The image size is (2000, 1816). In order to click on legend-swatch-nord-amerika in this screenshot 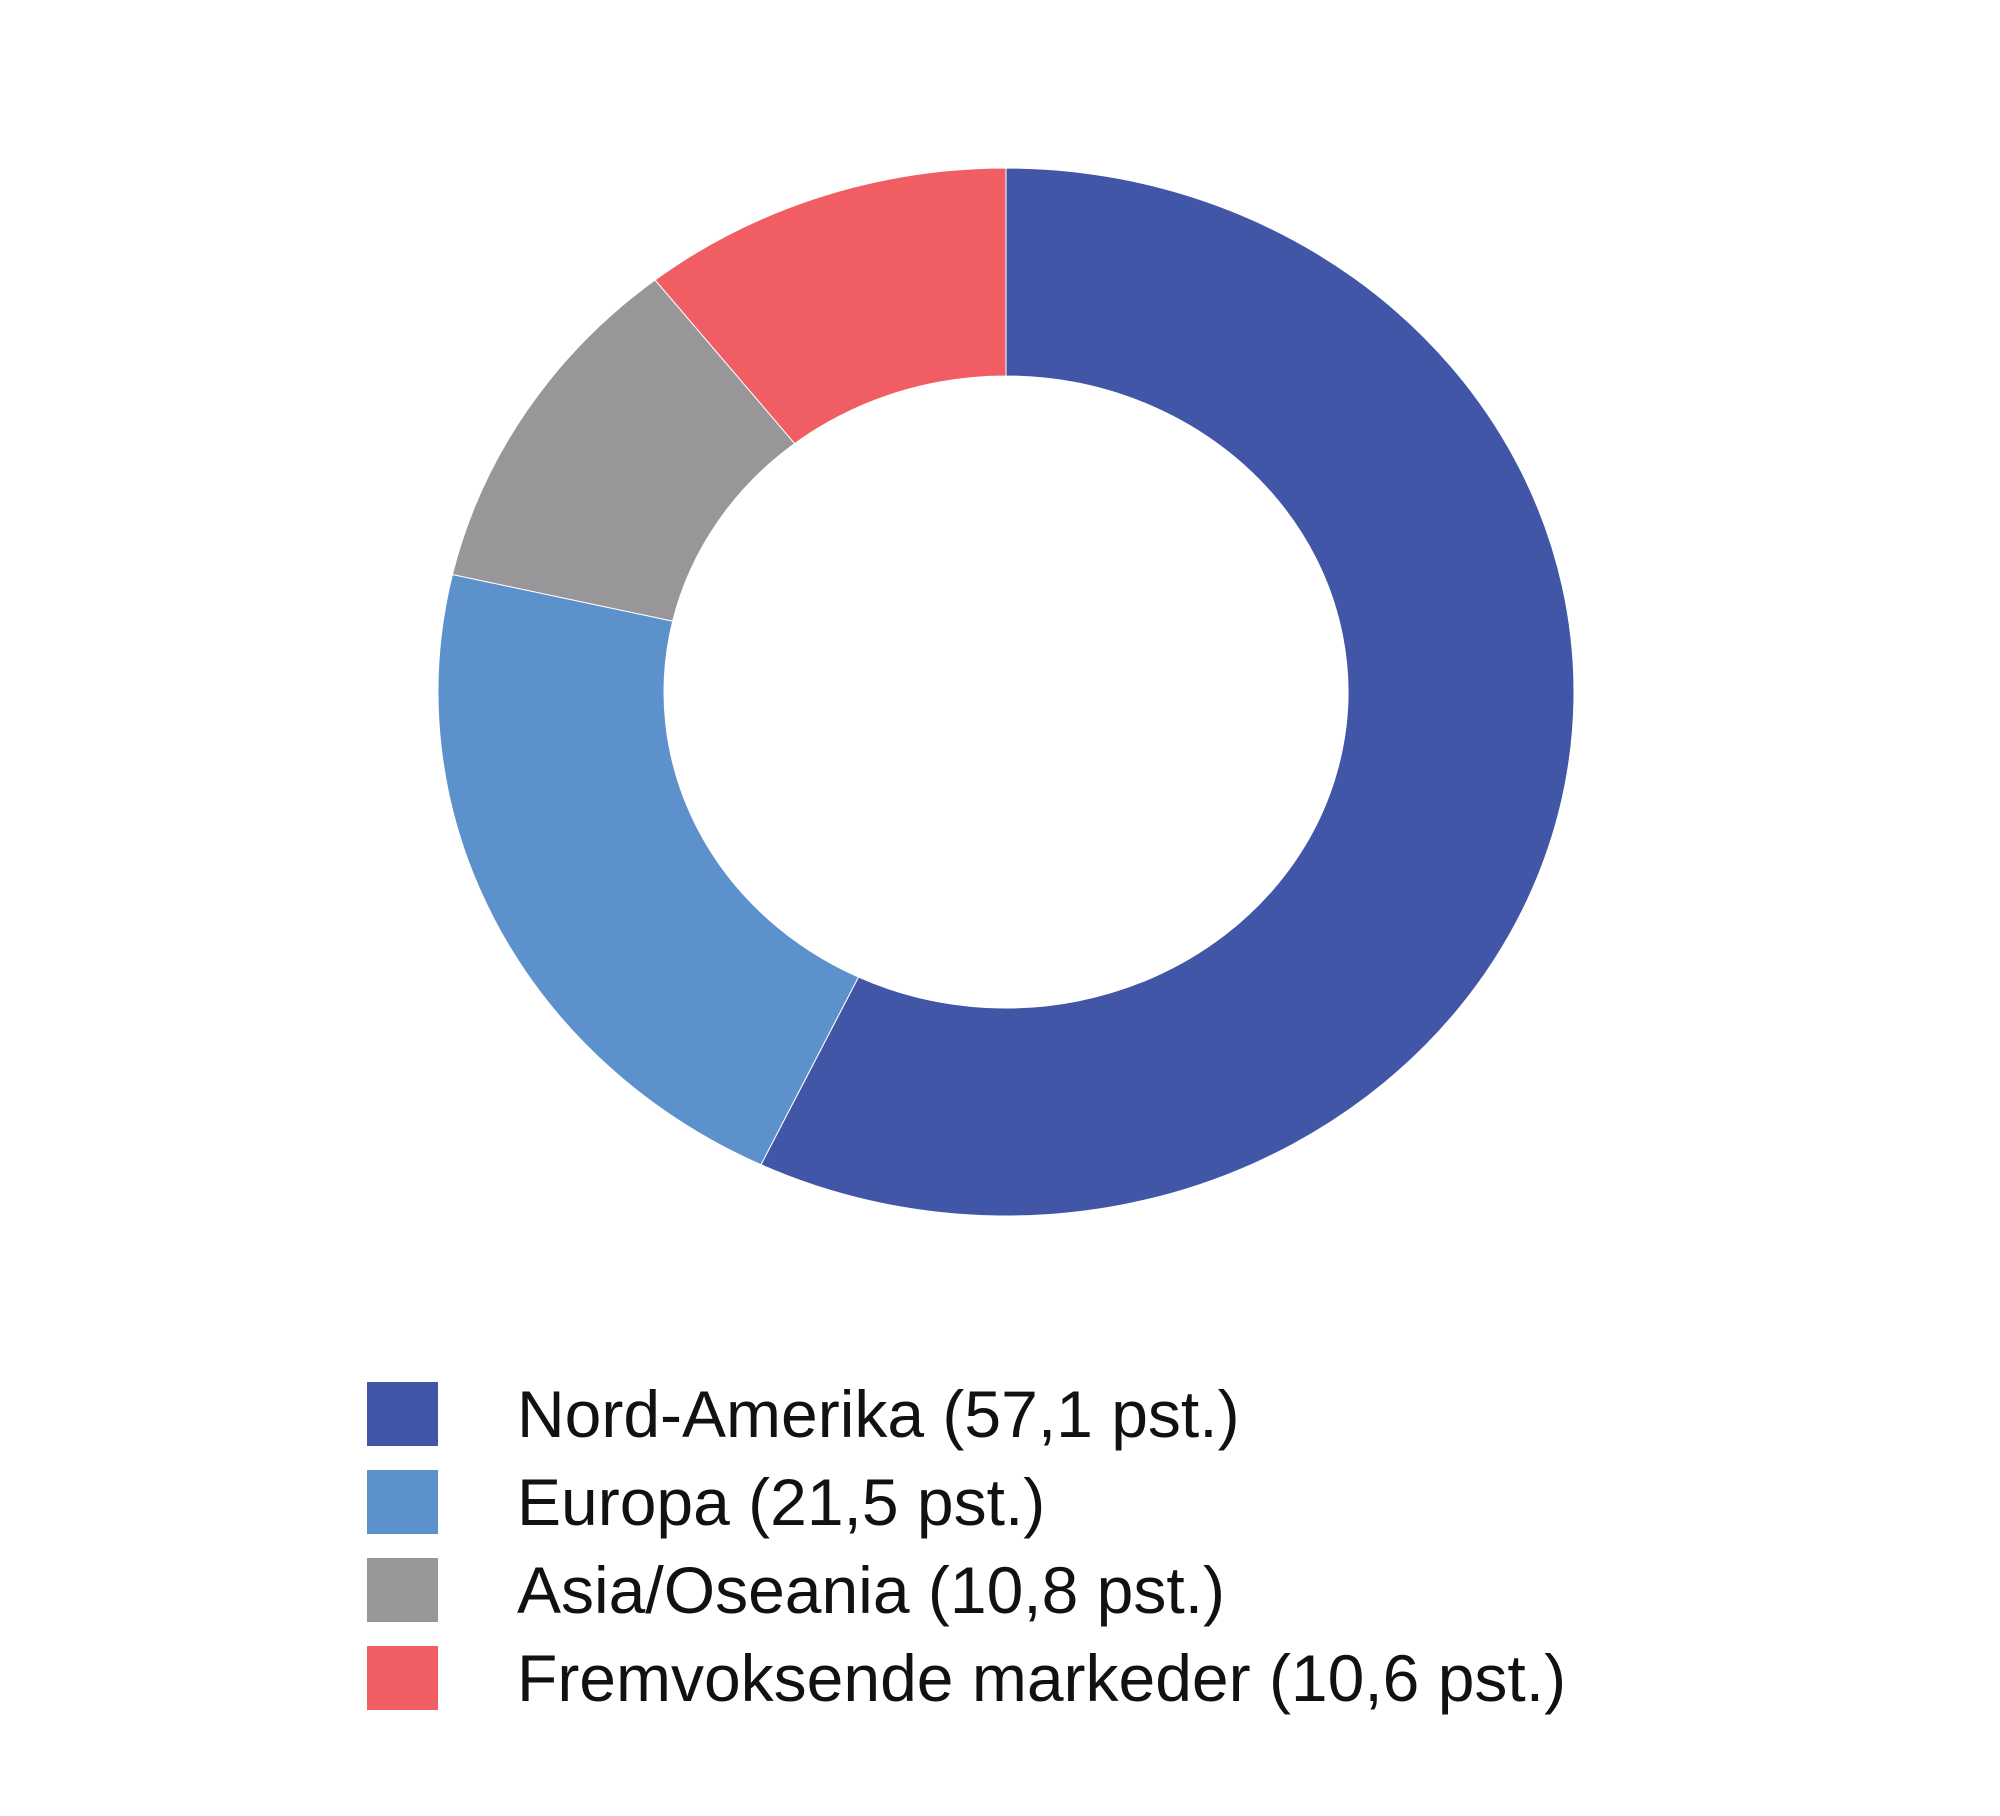, I will do `click(402, 1414)`.